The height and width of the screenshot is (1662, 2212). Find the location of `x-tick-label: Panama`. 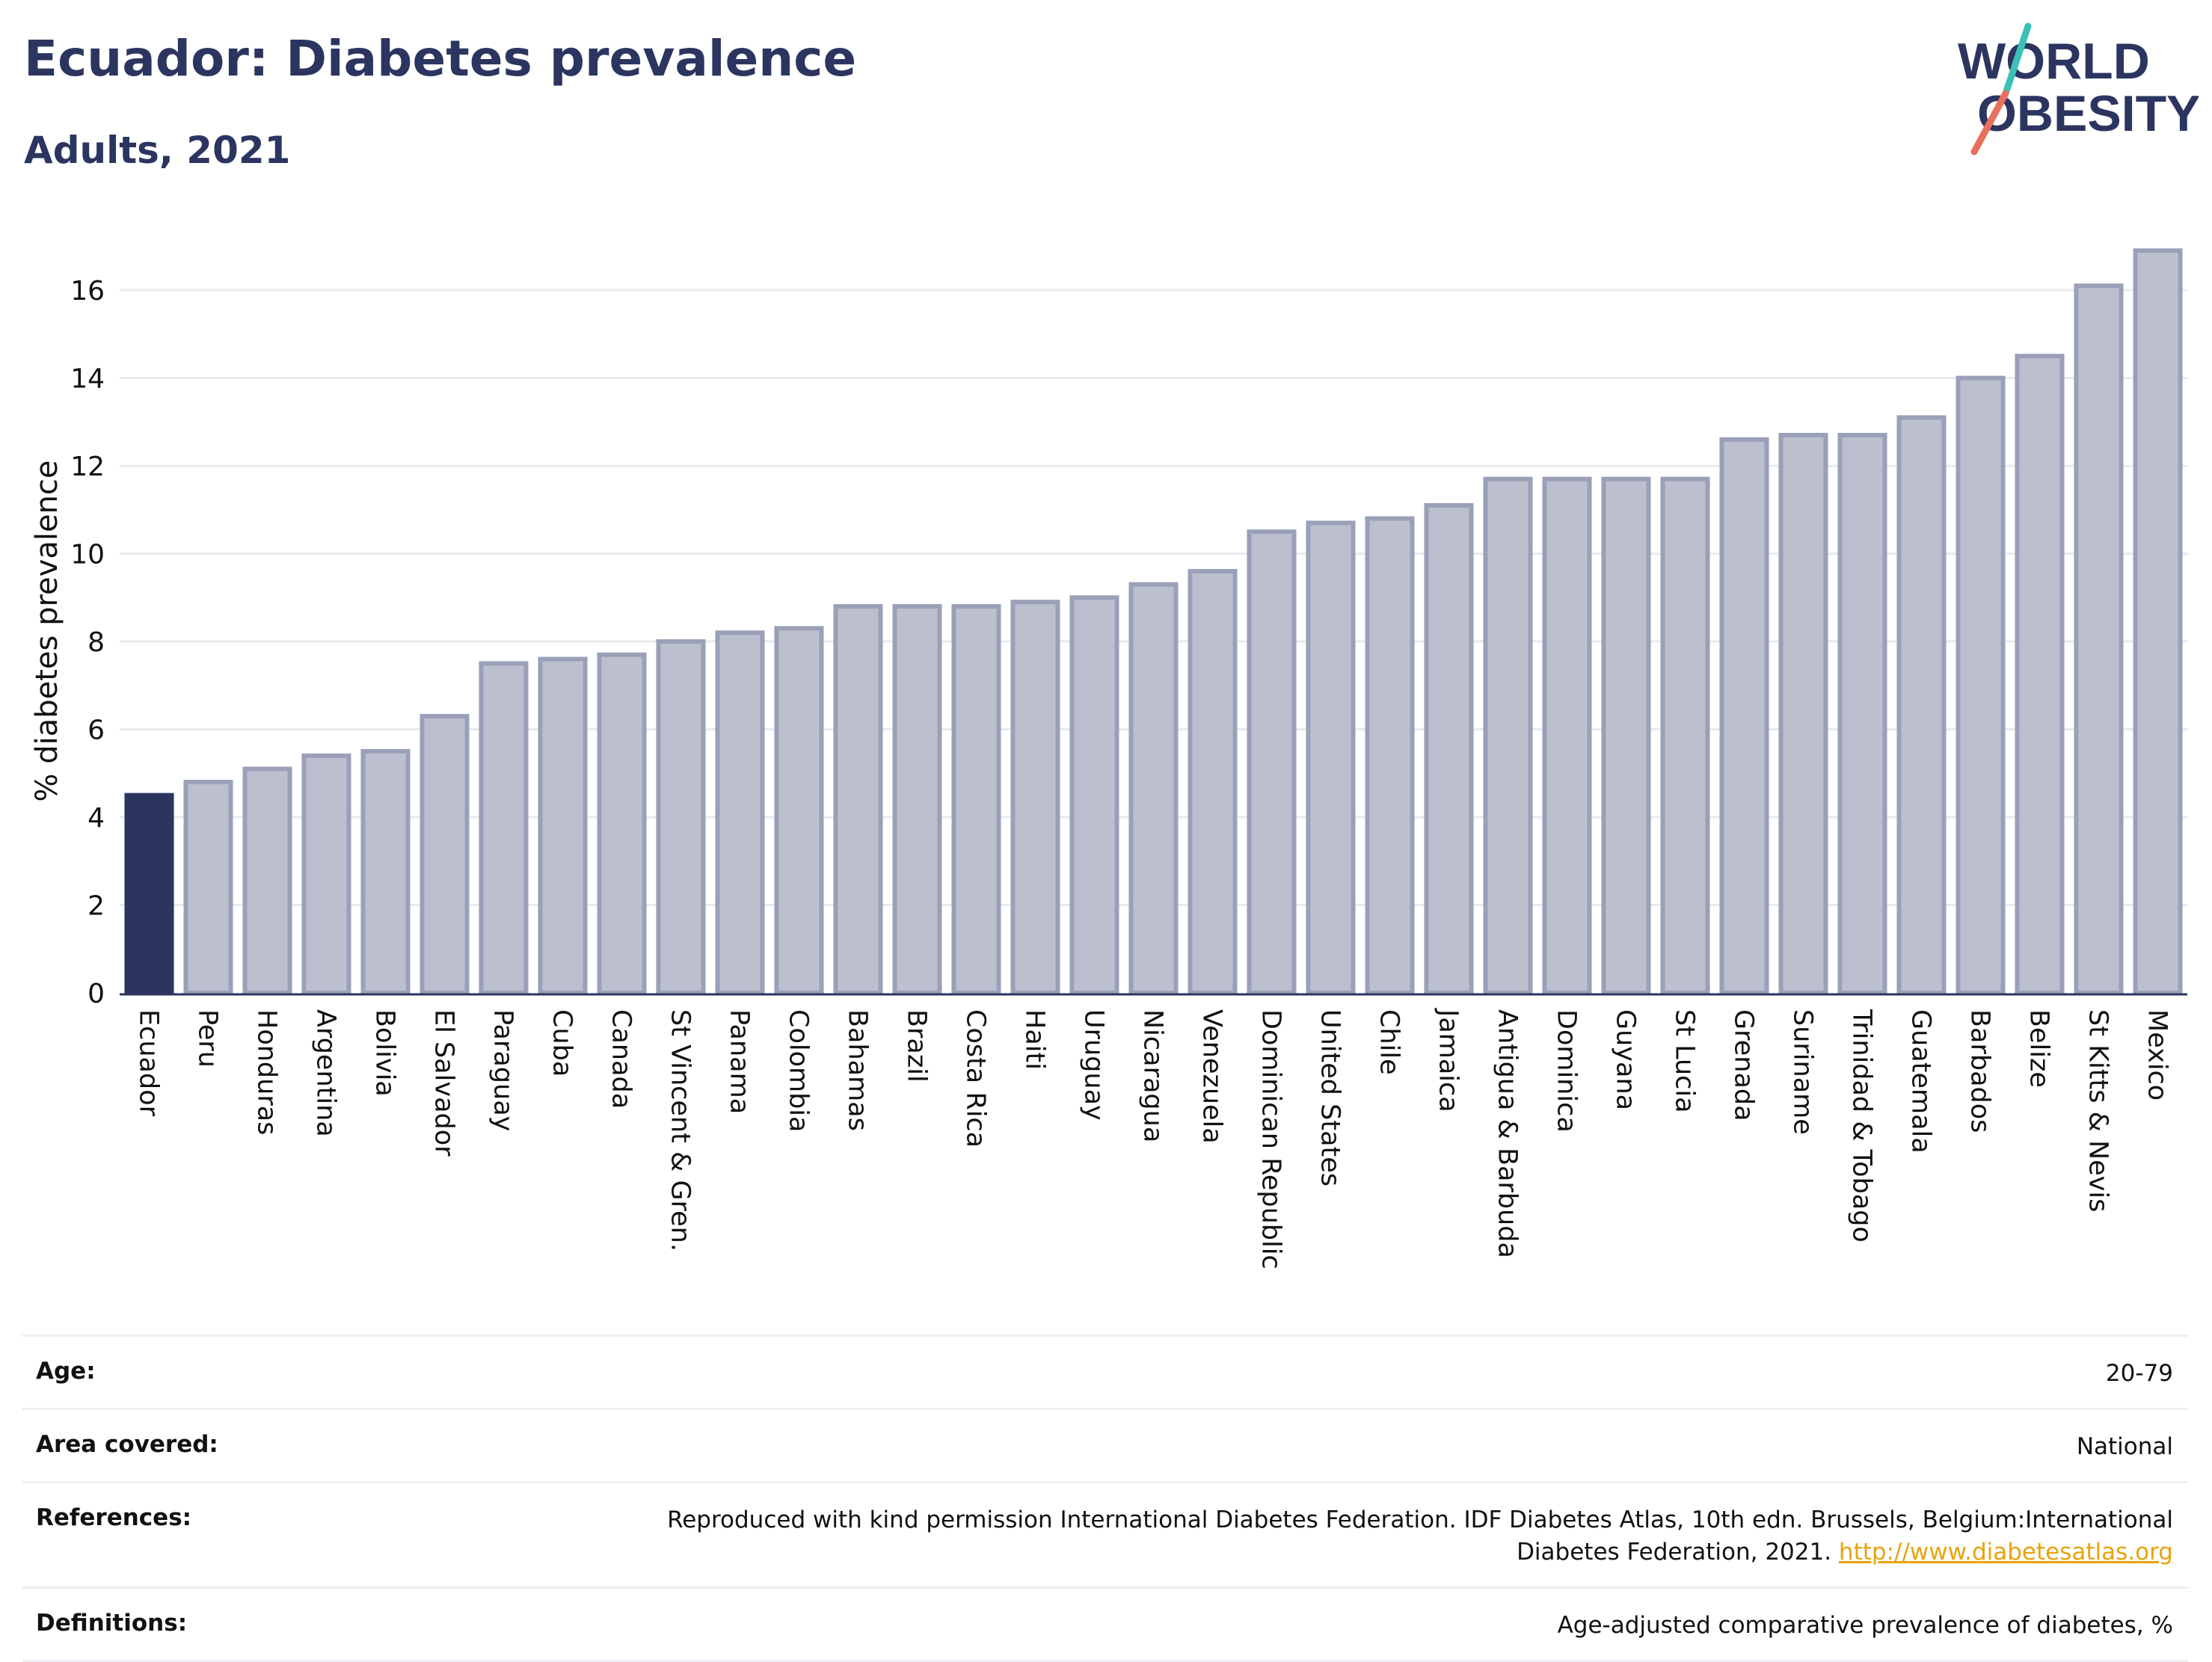

x-tick-label: Panama is located at coordinates (740, 1061).